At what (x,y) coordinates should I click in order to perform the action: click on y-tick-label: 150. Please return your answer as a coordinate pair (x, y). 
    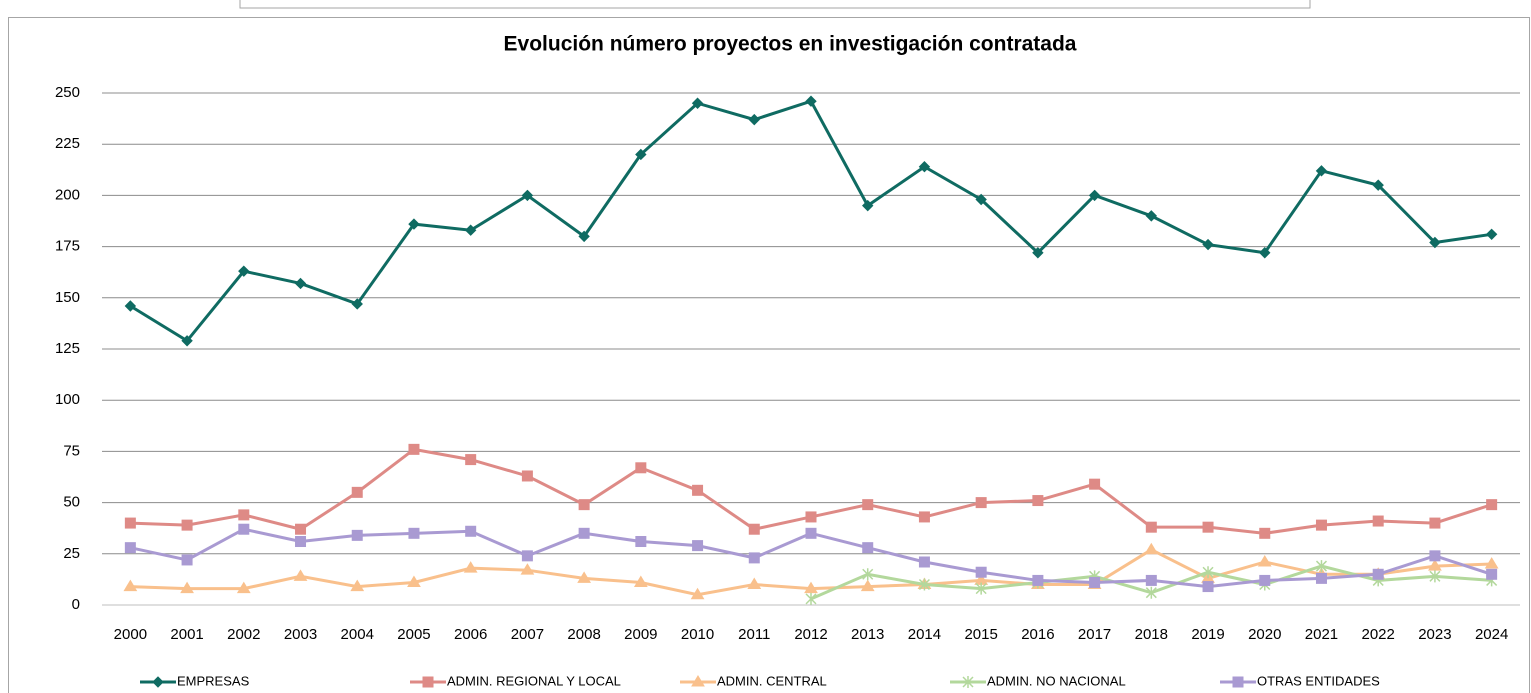
    Looking at the image, I should click on (67, 297).